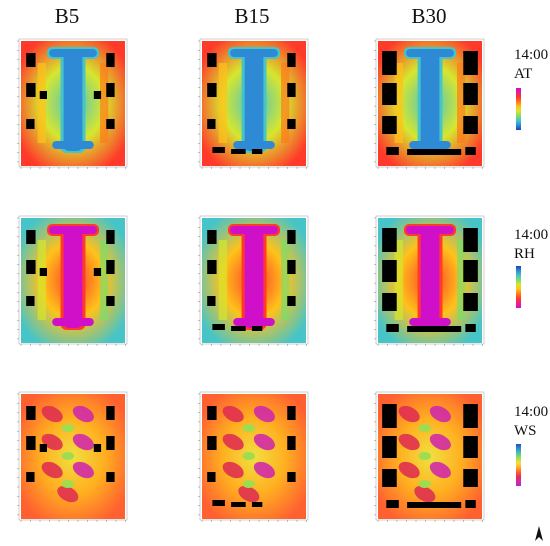 The width and height of the screenshot is (550, 546). I want to click on simulation-map-ws-b30, so click(426, 460).